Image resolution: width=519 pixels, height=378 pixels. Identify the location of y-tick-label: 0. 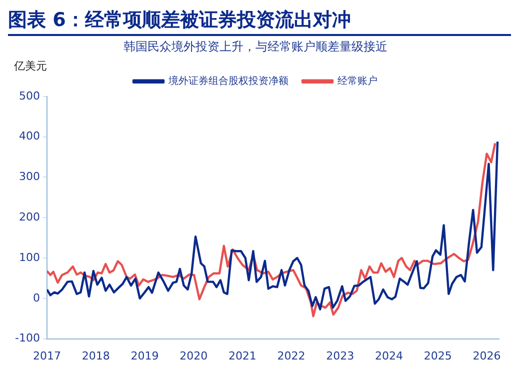
(36, 297).